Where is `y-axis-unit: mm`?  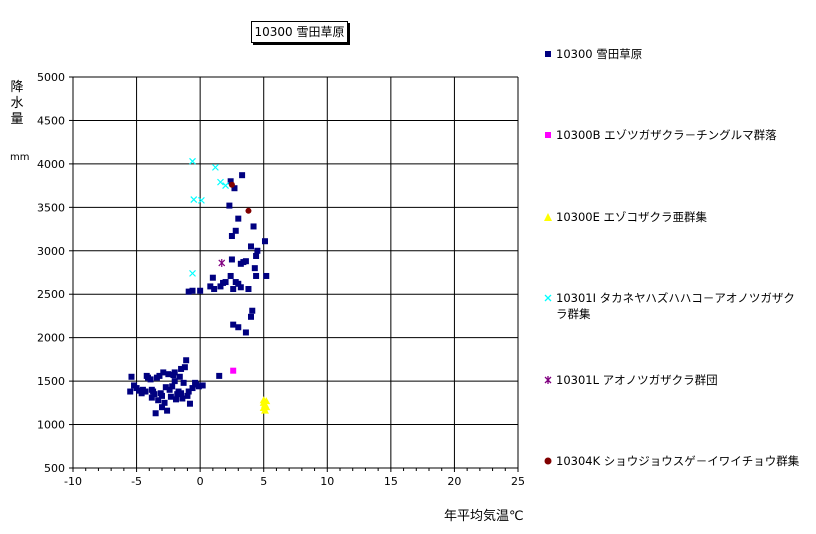 y-axis-unit: mm is located at coordinates (20, 157).